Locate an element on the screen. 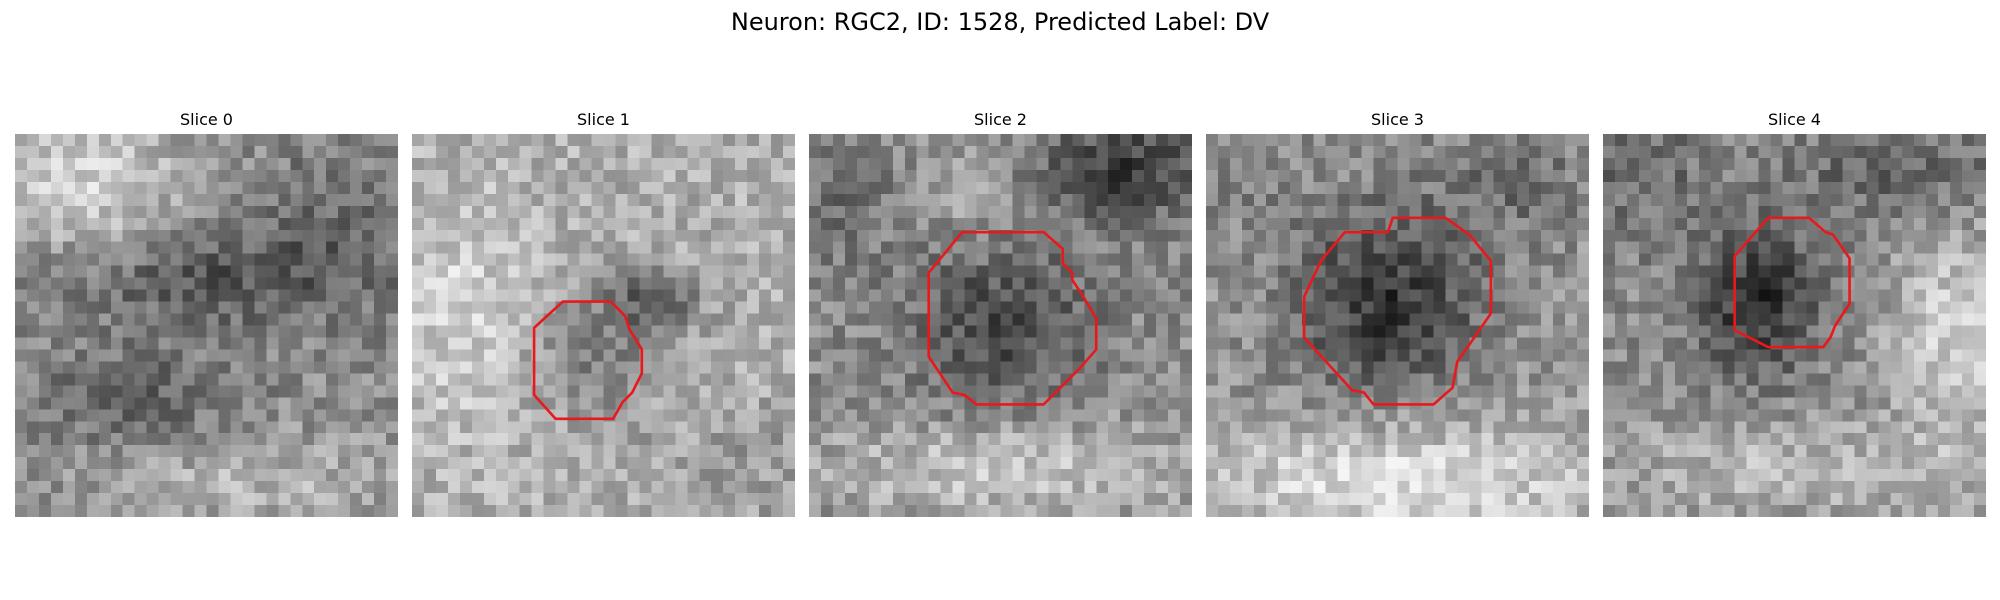 The image size is (2000, 600). slice-4-image is located at coordinates (1794, 325).